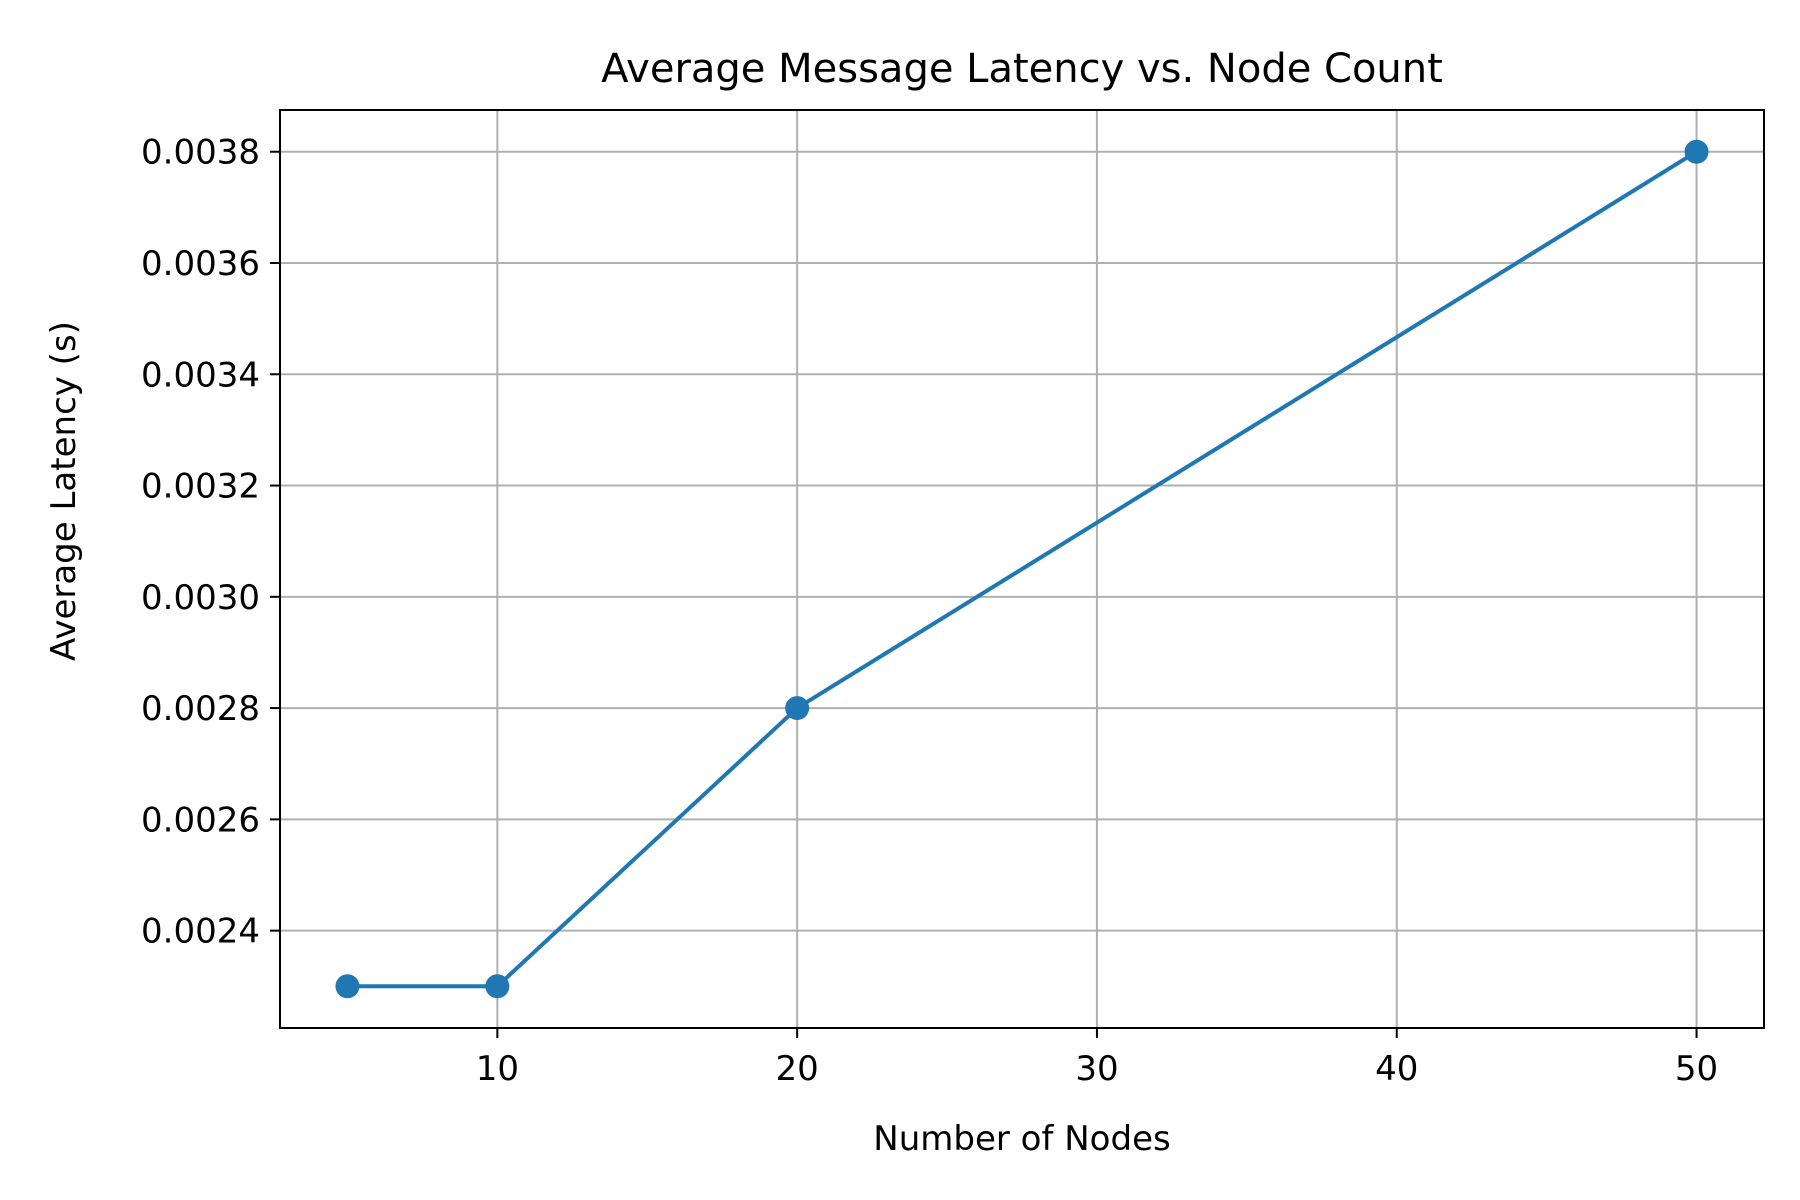 The height and width of the screenshot is (1200, 1800). Describe the element at coordinates (1396, 1069) in the screenshot. I see `x-tick-label: 40` at that location.